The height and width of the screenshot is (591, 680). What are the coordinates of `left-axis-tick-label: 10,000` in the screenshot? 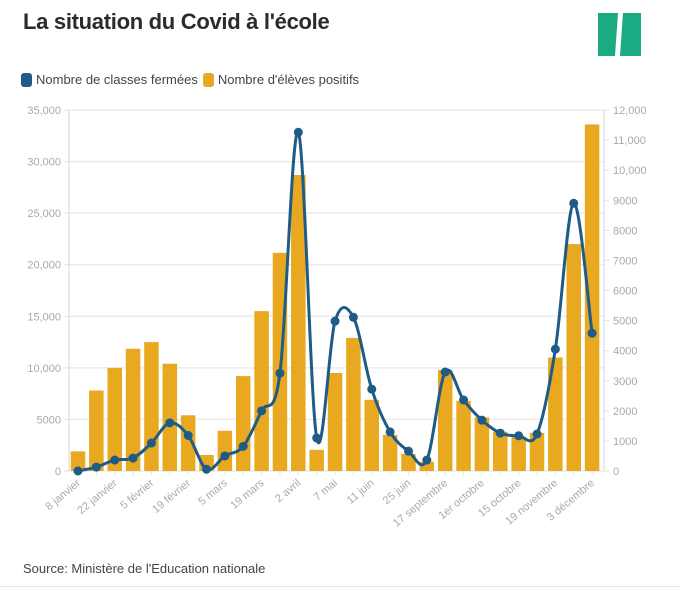 It's located at (44, 369).